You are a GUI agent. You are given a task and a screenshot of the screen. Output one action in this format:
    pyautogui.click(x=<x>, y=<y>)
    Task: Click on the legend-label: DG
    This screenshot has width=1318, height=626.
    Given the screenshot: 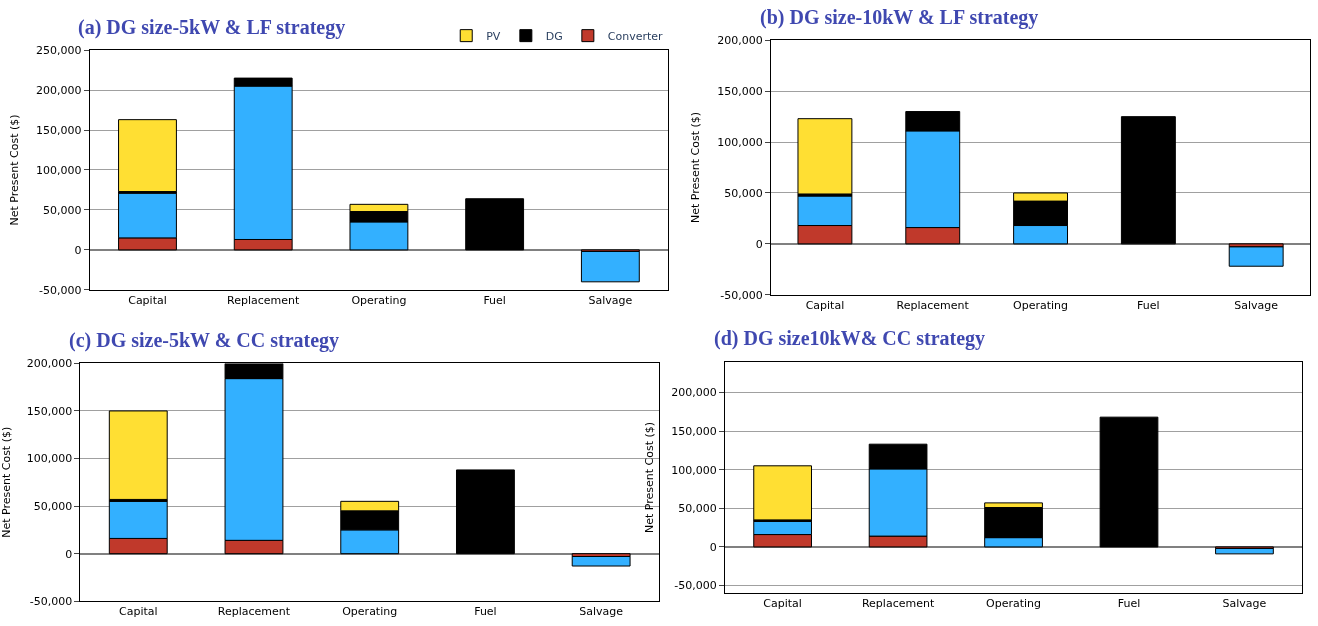 What is the action you would take?
    pyautogui.click(x=554, y=36)
    